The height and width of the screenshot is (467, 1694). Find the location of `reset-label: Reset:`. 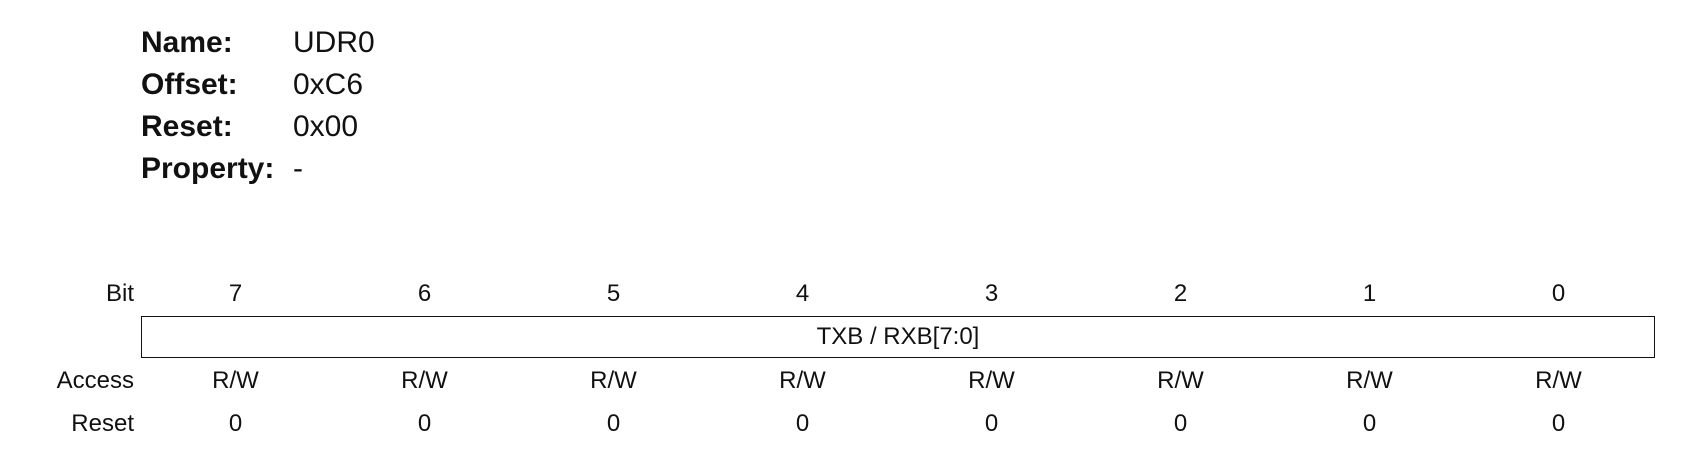

reset-label: Reset: is located at coordinates (187, 126).